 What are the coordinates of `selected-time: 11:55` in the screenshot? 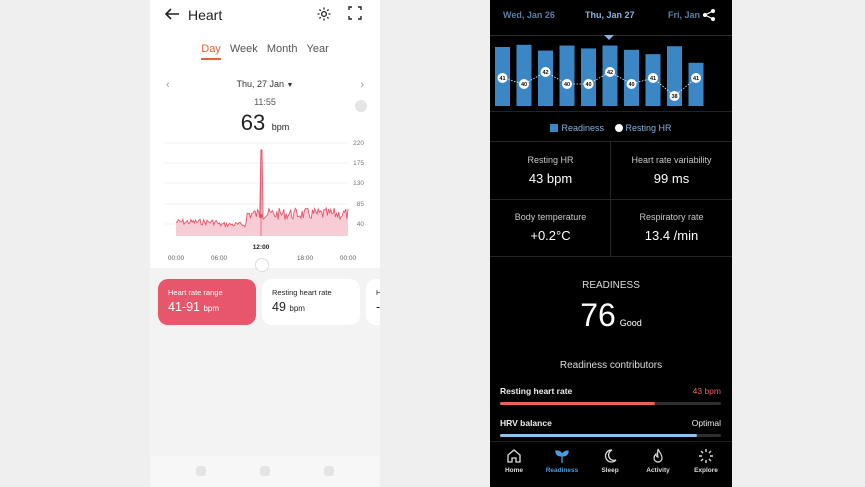 It's located at (265, 102).